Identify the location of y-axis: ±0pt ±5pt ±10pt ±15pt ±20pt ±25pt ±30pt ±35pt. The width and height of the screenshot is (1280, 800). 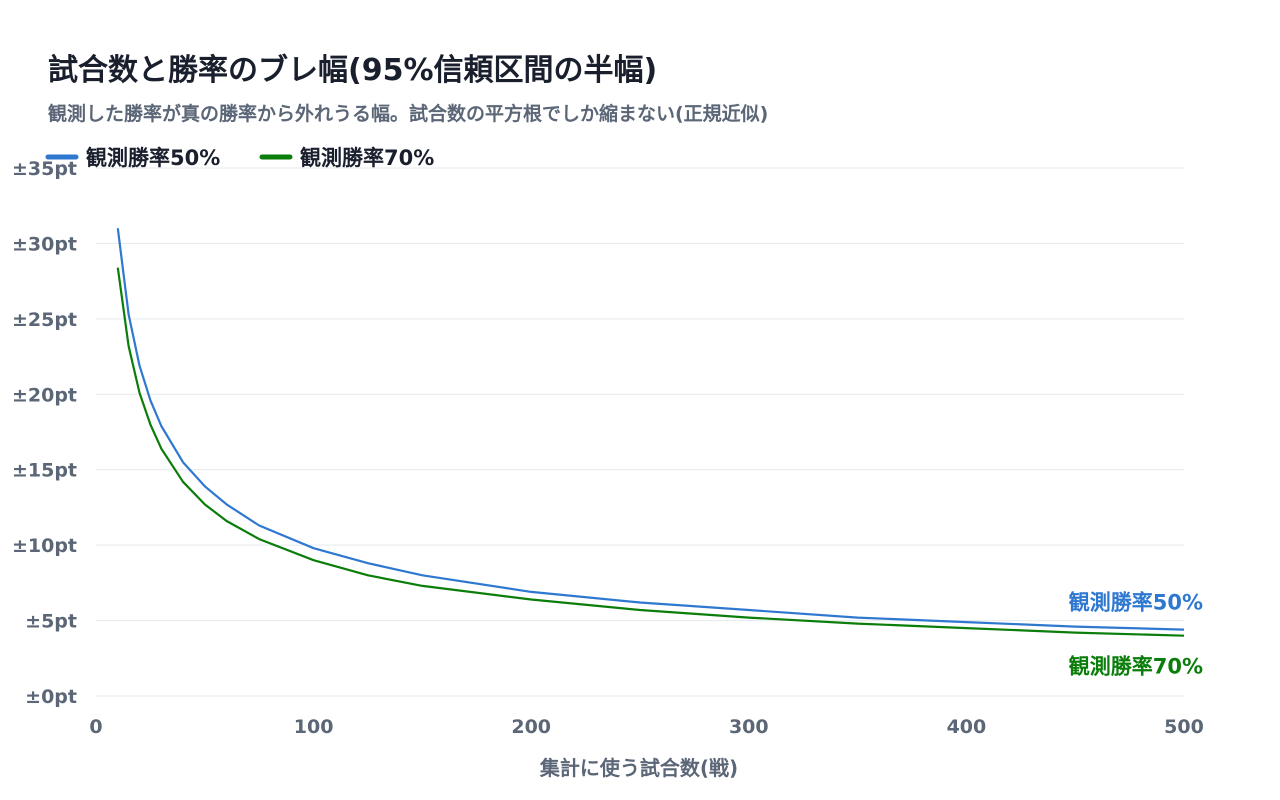
(44, 433).